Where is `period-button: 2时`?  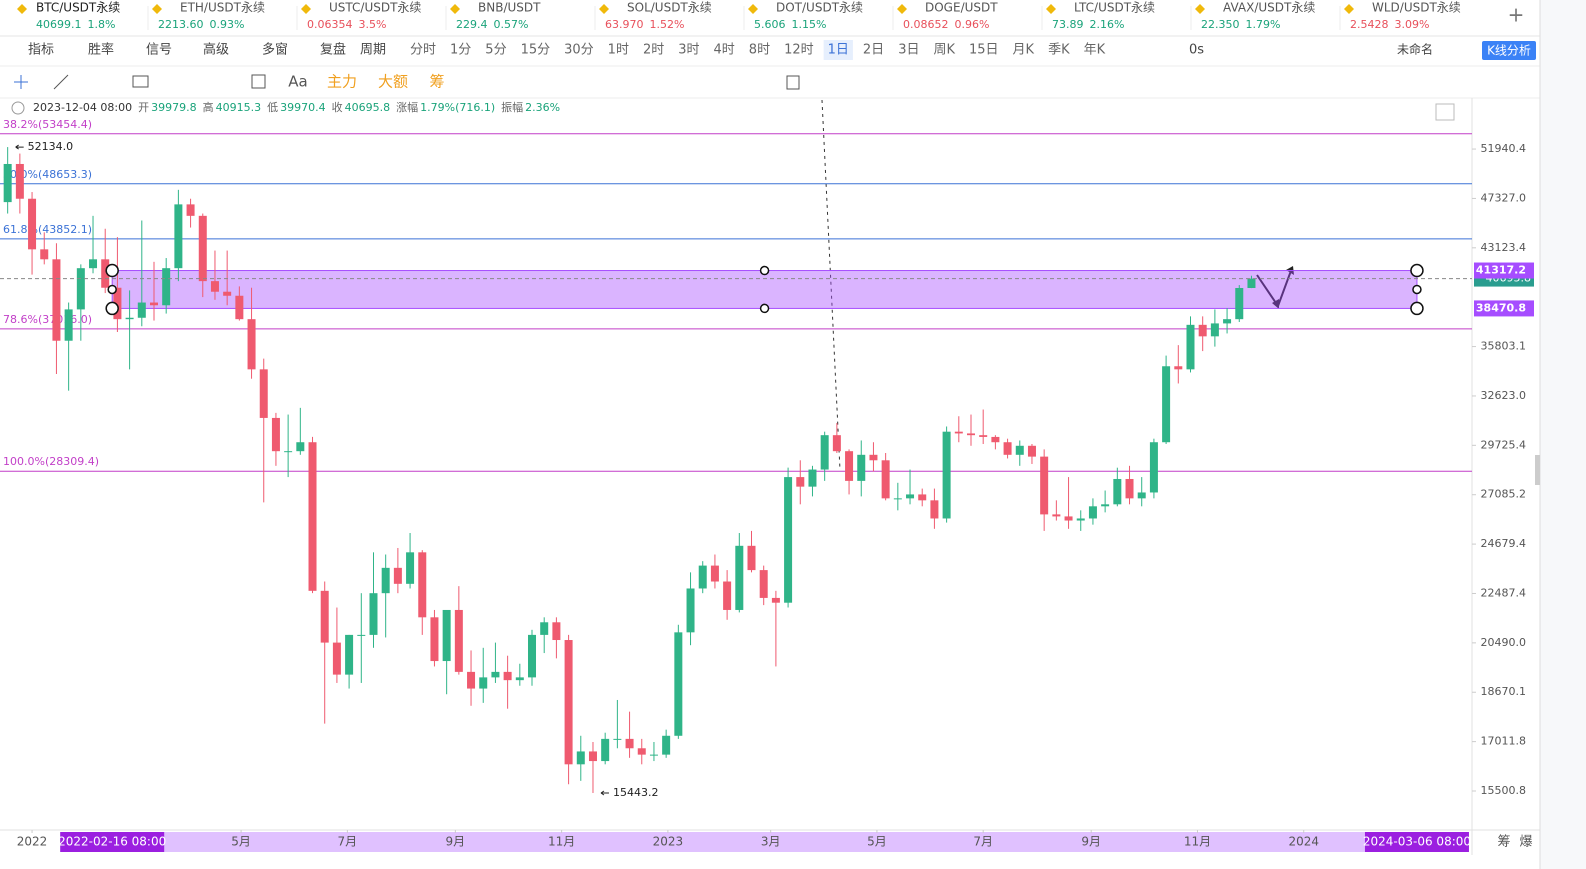
period-button: 2时 is located at coordinates (653, 50).